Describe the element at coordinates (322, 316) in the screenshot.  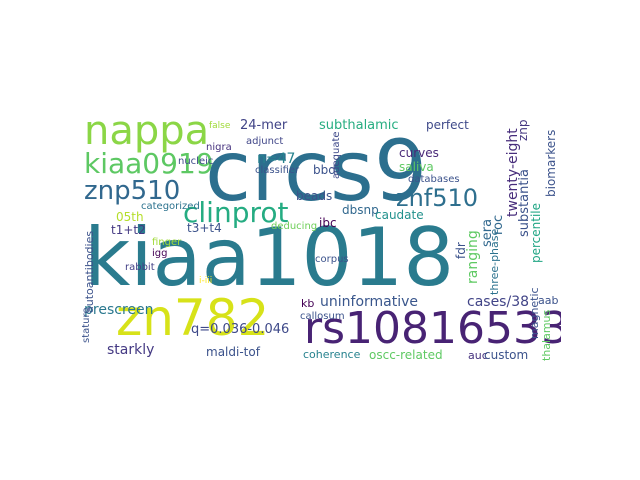
I see `cloud-word: callosum` at that location.